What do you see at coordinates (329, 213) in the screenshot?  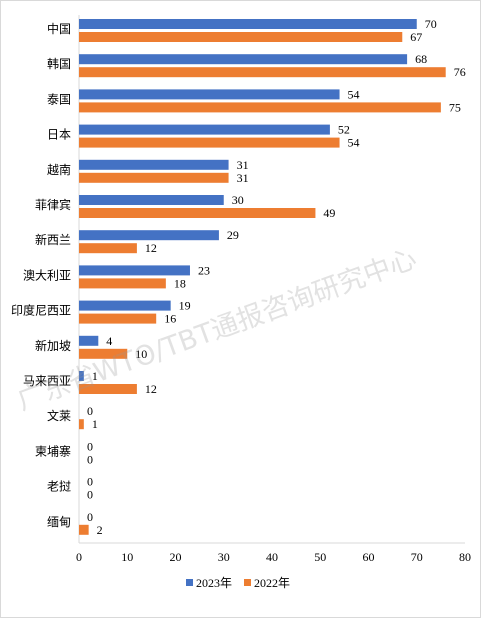 I see `data-label: 49` at bounding box center [329, 213].